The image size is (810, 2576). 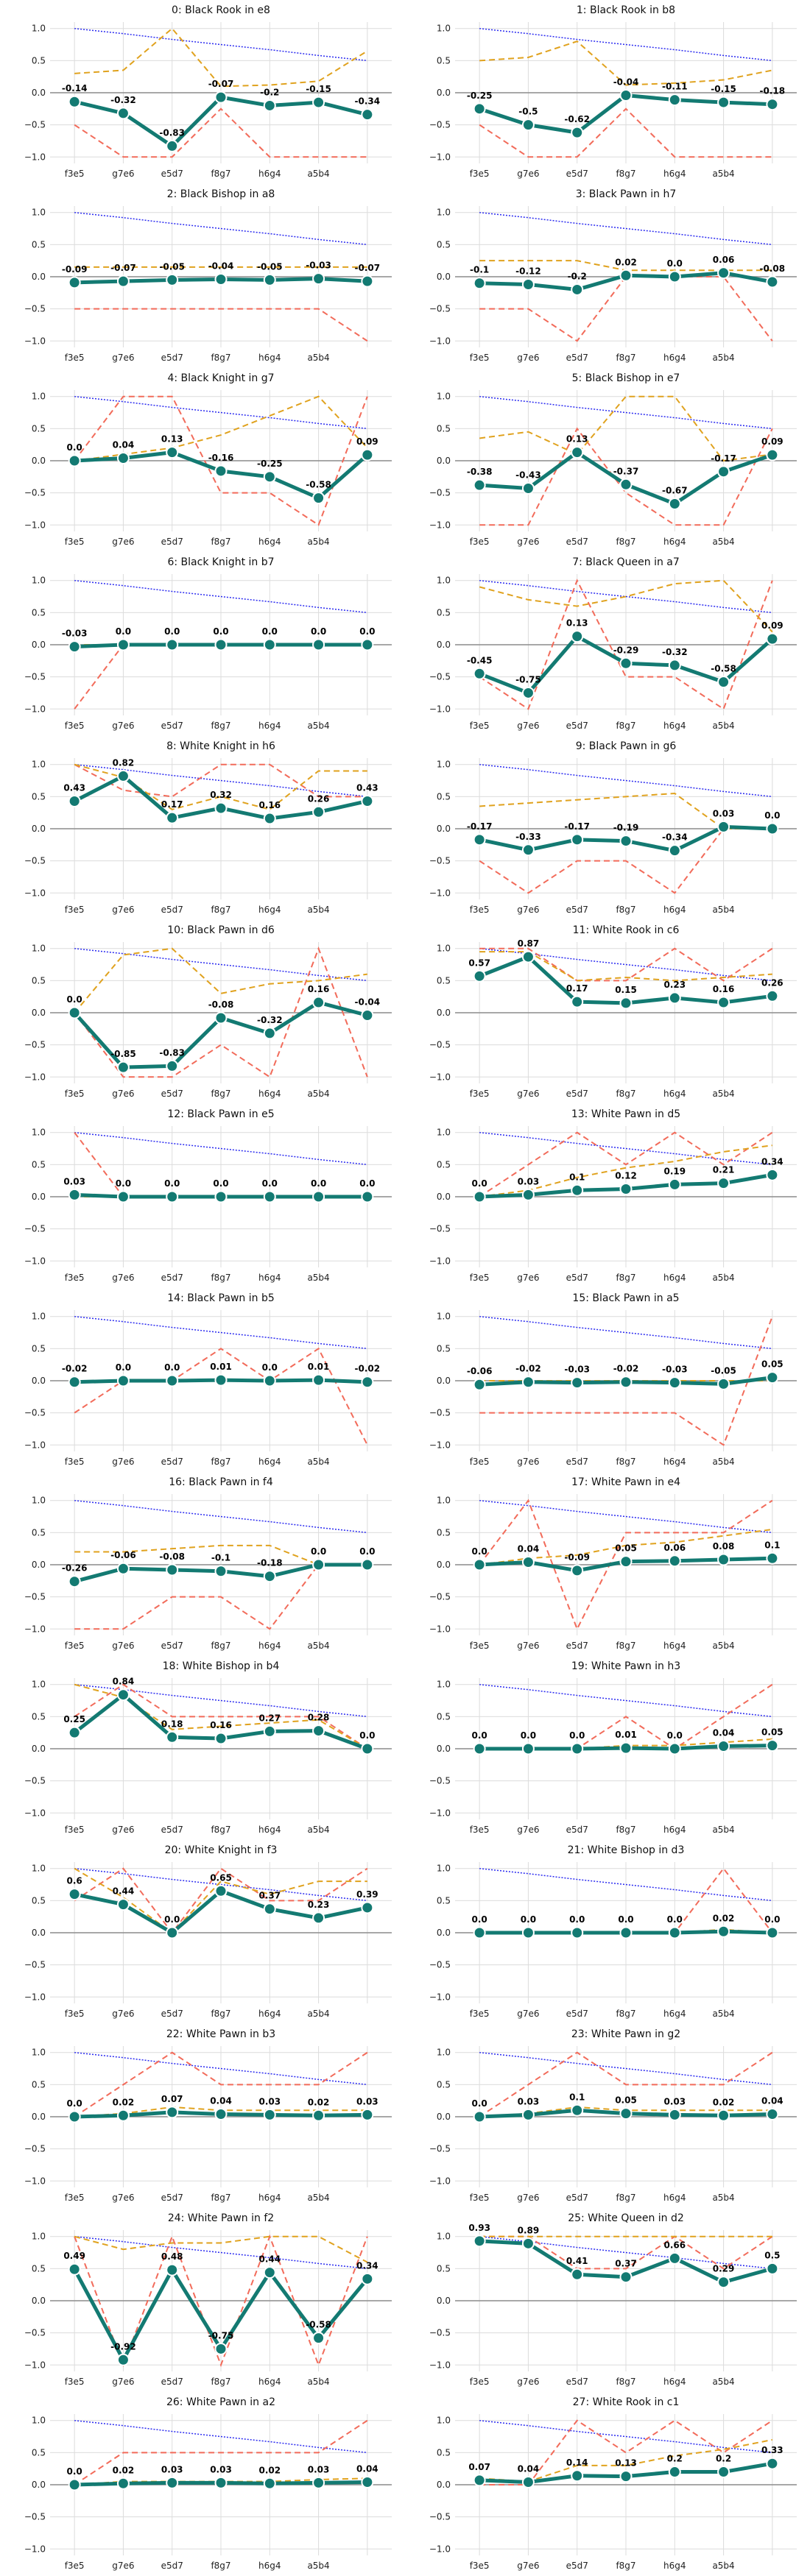 What do you see at coordinates (724, 1170) in the screenshot?
I see `data-label: 0.21` at bounding box center [724, 1170].